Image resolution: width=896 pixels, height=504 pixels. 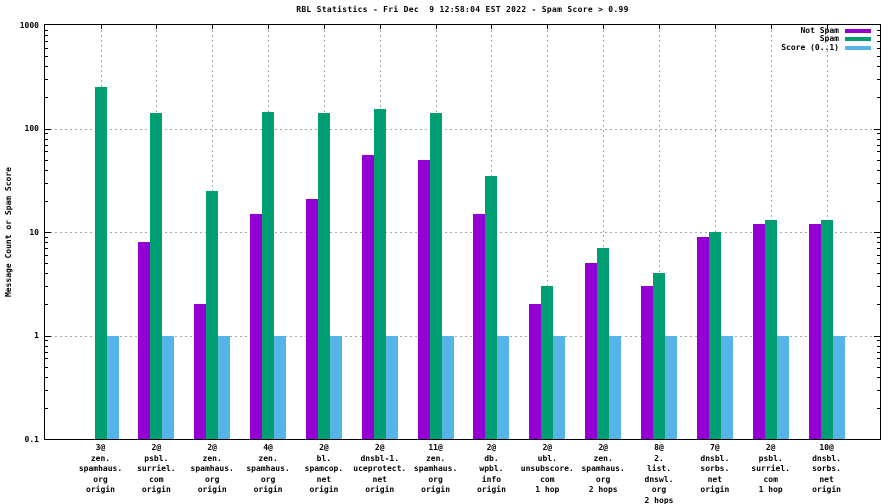 What do you see at coordinates (212, 468) in the screenshot?
I see `x-tick-label-line: spamhaus.` at bounding box center [212, 468].